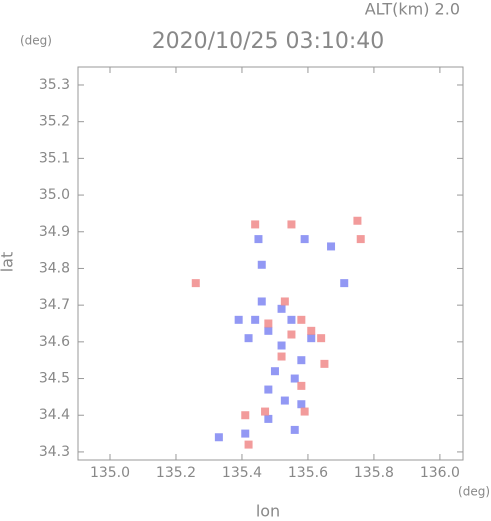 The image size is (491, 521). Describe the element at coordinates (374, 473) in the screenshot. I see `x-tick-label: 135.8` at that location.